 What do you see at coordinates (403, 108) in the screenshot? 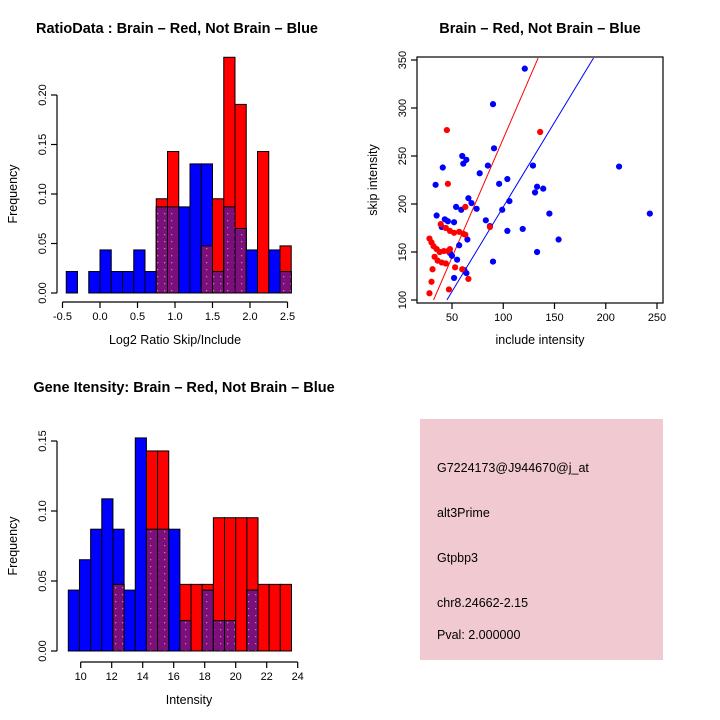
I see `y-tick-label: 300` at bounding box center [403, 108].